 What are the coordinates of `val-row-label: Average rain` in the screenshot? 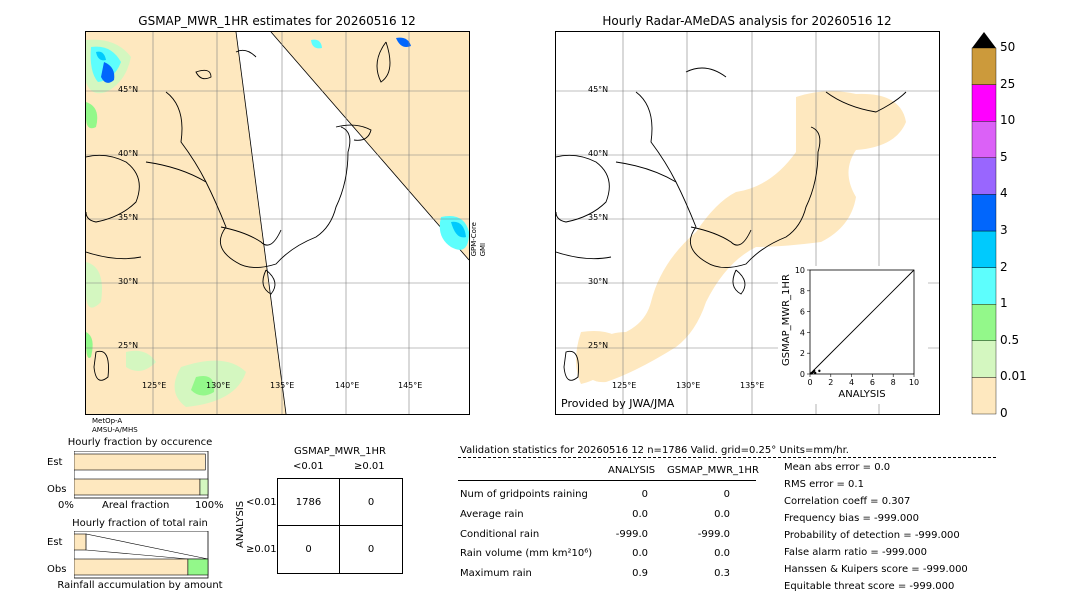 It's located at (492, 514).